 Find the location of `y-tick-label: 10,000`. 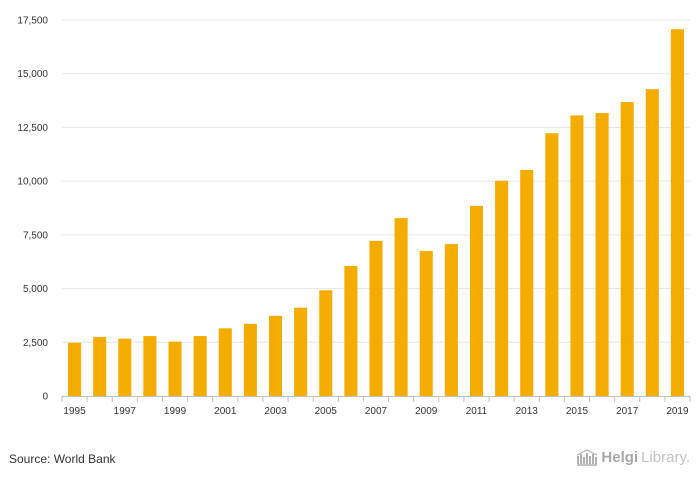

y-tick-label: 10,000 is located at coordinates (32, 182).